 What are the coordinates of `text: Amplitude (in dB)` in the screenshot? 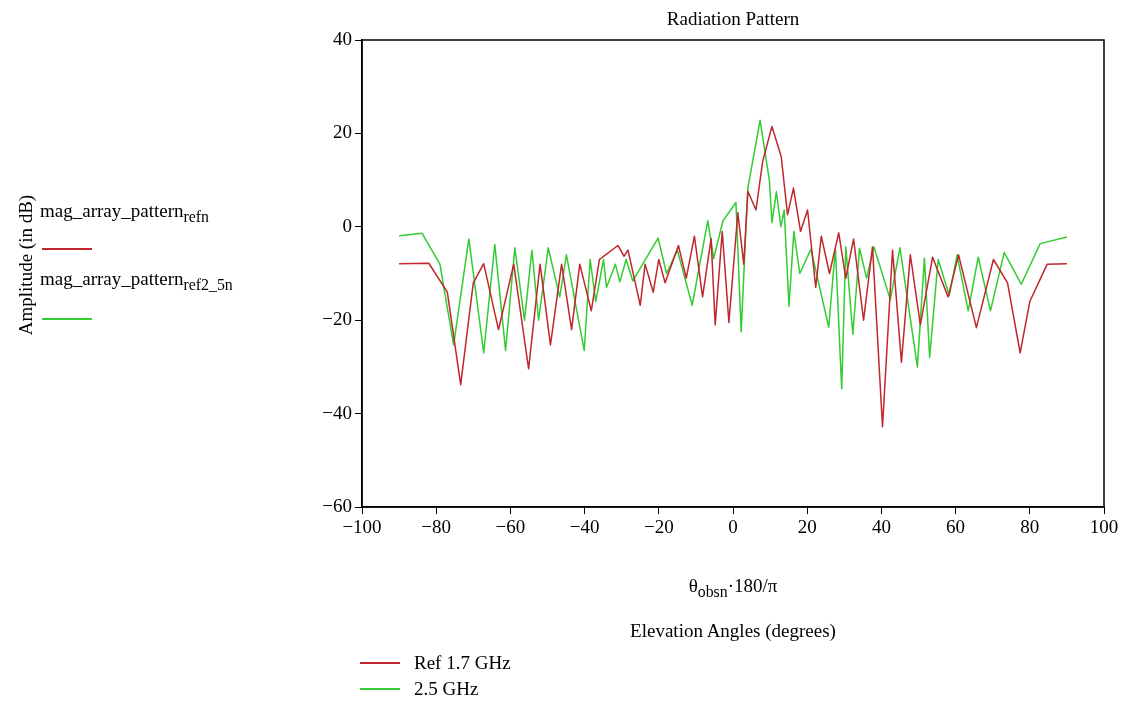 It's located at (26, 265).